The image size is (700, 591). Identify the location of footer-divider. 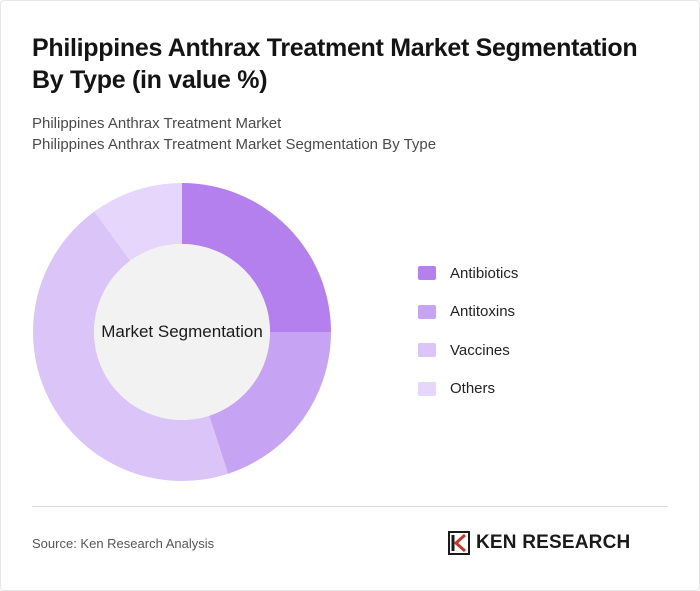
(350, 506).